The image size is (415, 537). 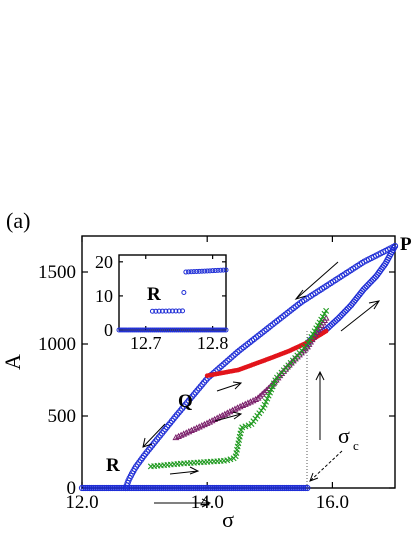 What do you see at coordinates (104, 296) in the screenshot?
I see `inset-y-tick-label: 10` at bounding box center [104, 296].